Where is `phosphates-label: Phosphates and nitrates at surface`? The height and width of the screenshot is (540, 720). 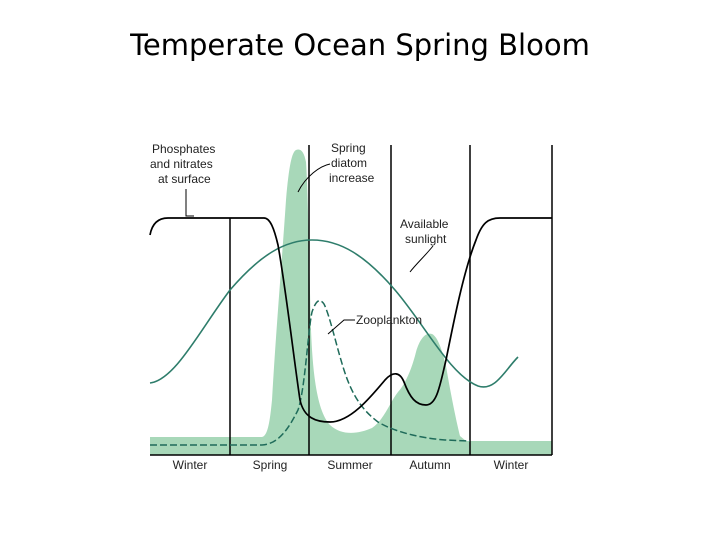
phosphates-label: Phosphates and nitrates at surface is located at coordinates (184, 164).